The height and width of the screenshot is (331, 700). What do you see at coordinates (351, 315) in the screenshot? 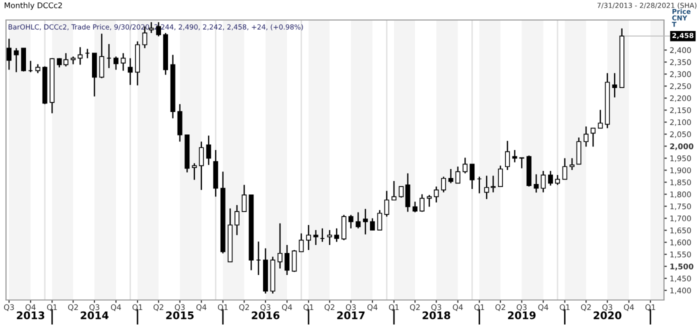
I see `x2-tick-label: 2017` at bounding box center [351, 315].